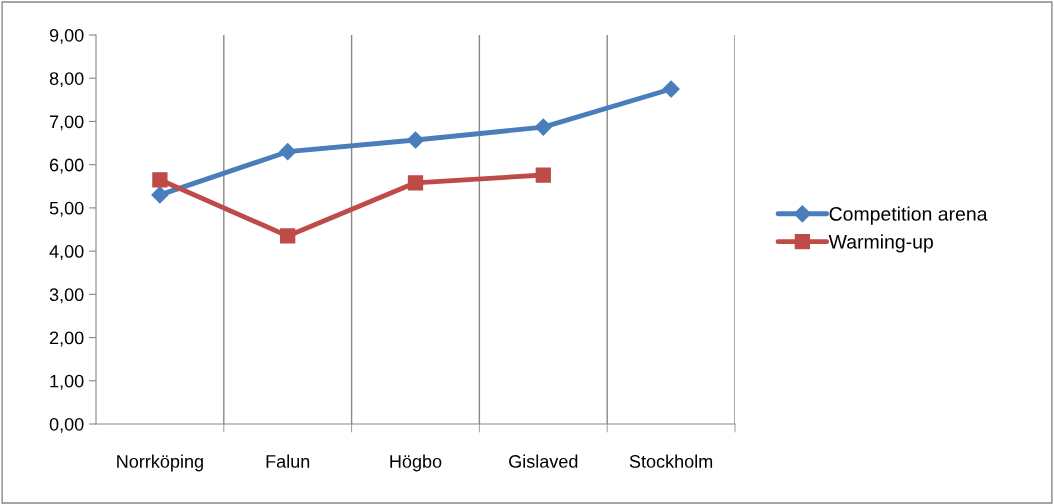 Image resolution: width=1054 pixels, height=504 pixels. I want to click on y-tick-label: 6,00, so click(66, 166).